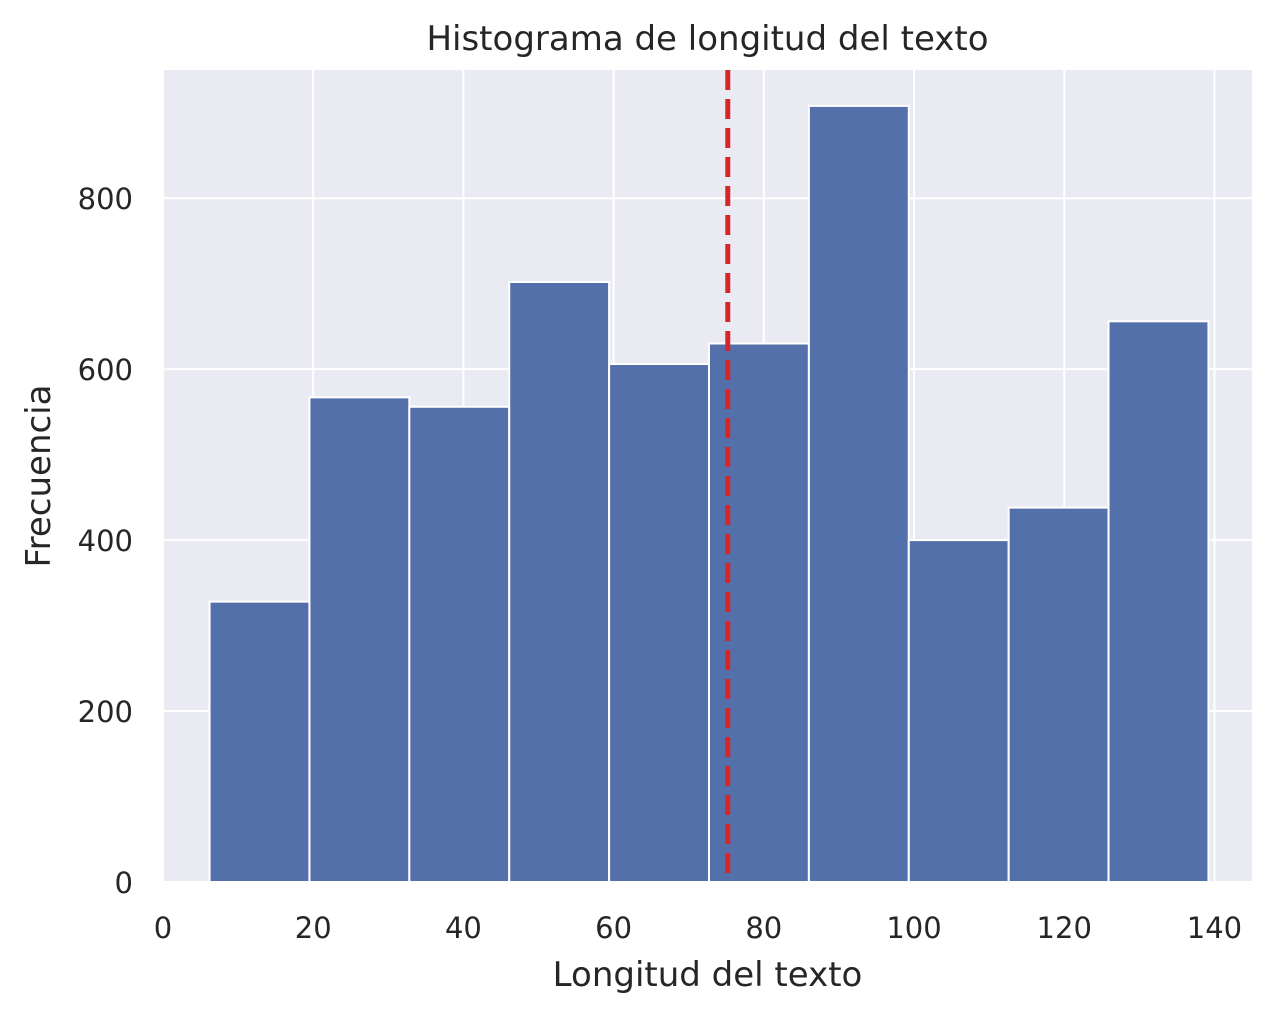 The width and height of the screenshot is (1262, 1012). Describe the element at coordinates (163, 928) in the screenshot. I see `x-tick-label: 0` at that location.